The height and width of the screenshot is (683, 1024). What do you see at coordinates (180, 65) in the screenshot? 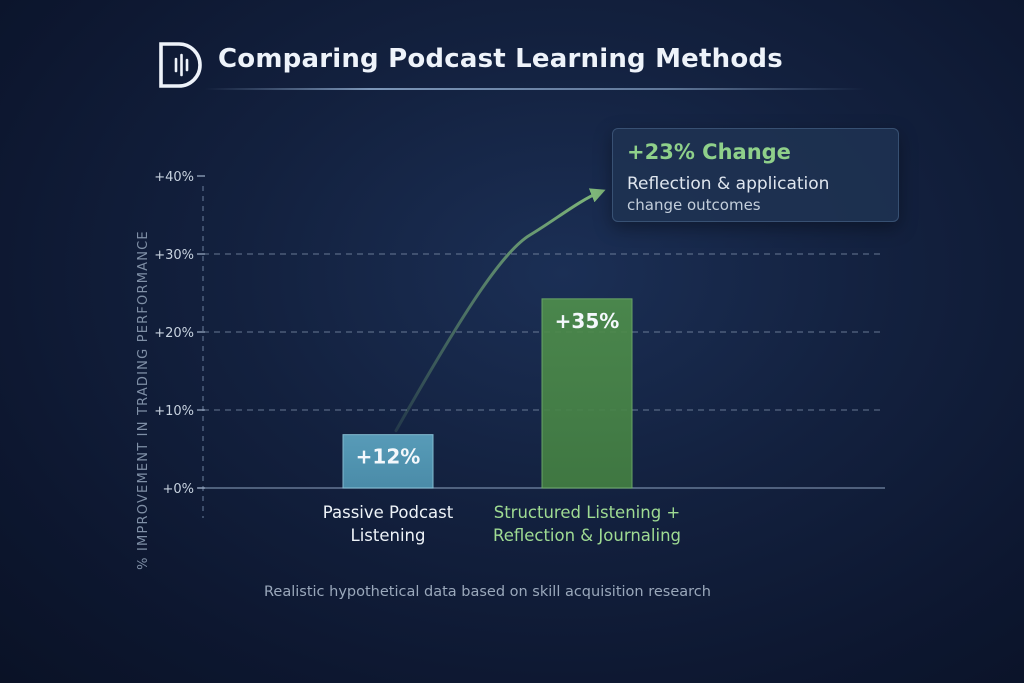
I see `podcast-d-logo-icon` at bounding box center [180, 65].